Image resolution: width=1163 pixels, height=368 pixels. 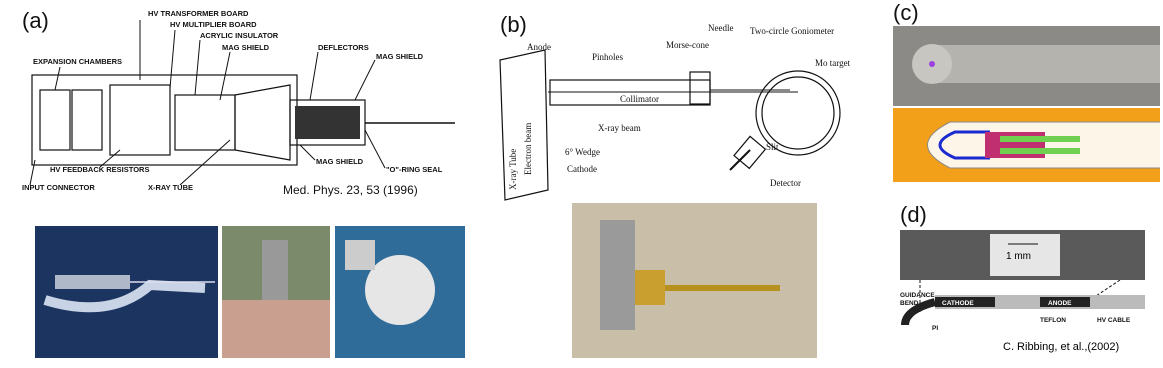 I want to click on callout: X-RAY TUBE, so click(x=170, y=187).